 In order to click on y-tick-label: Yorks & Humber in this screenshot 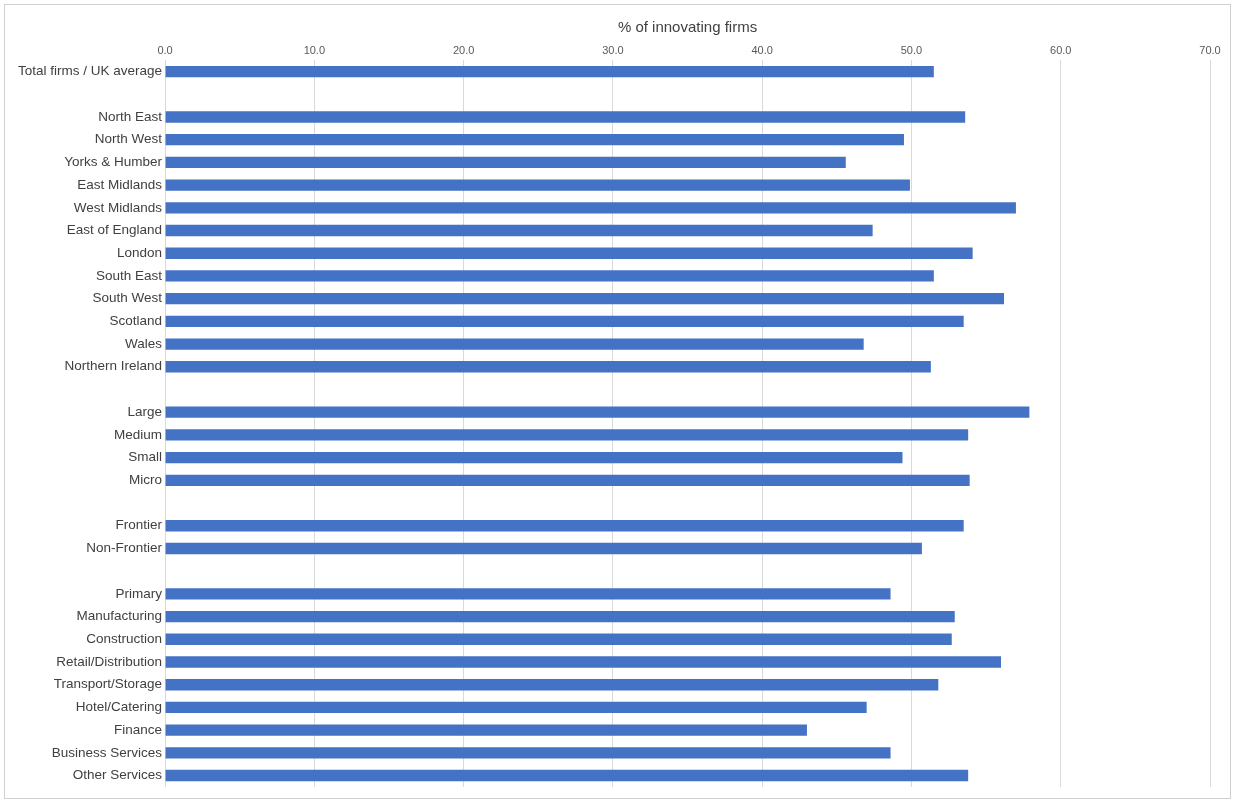, I will do `click(113, 162)`.